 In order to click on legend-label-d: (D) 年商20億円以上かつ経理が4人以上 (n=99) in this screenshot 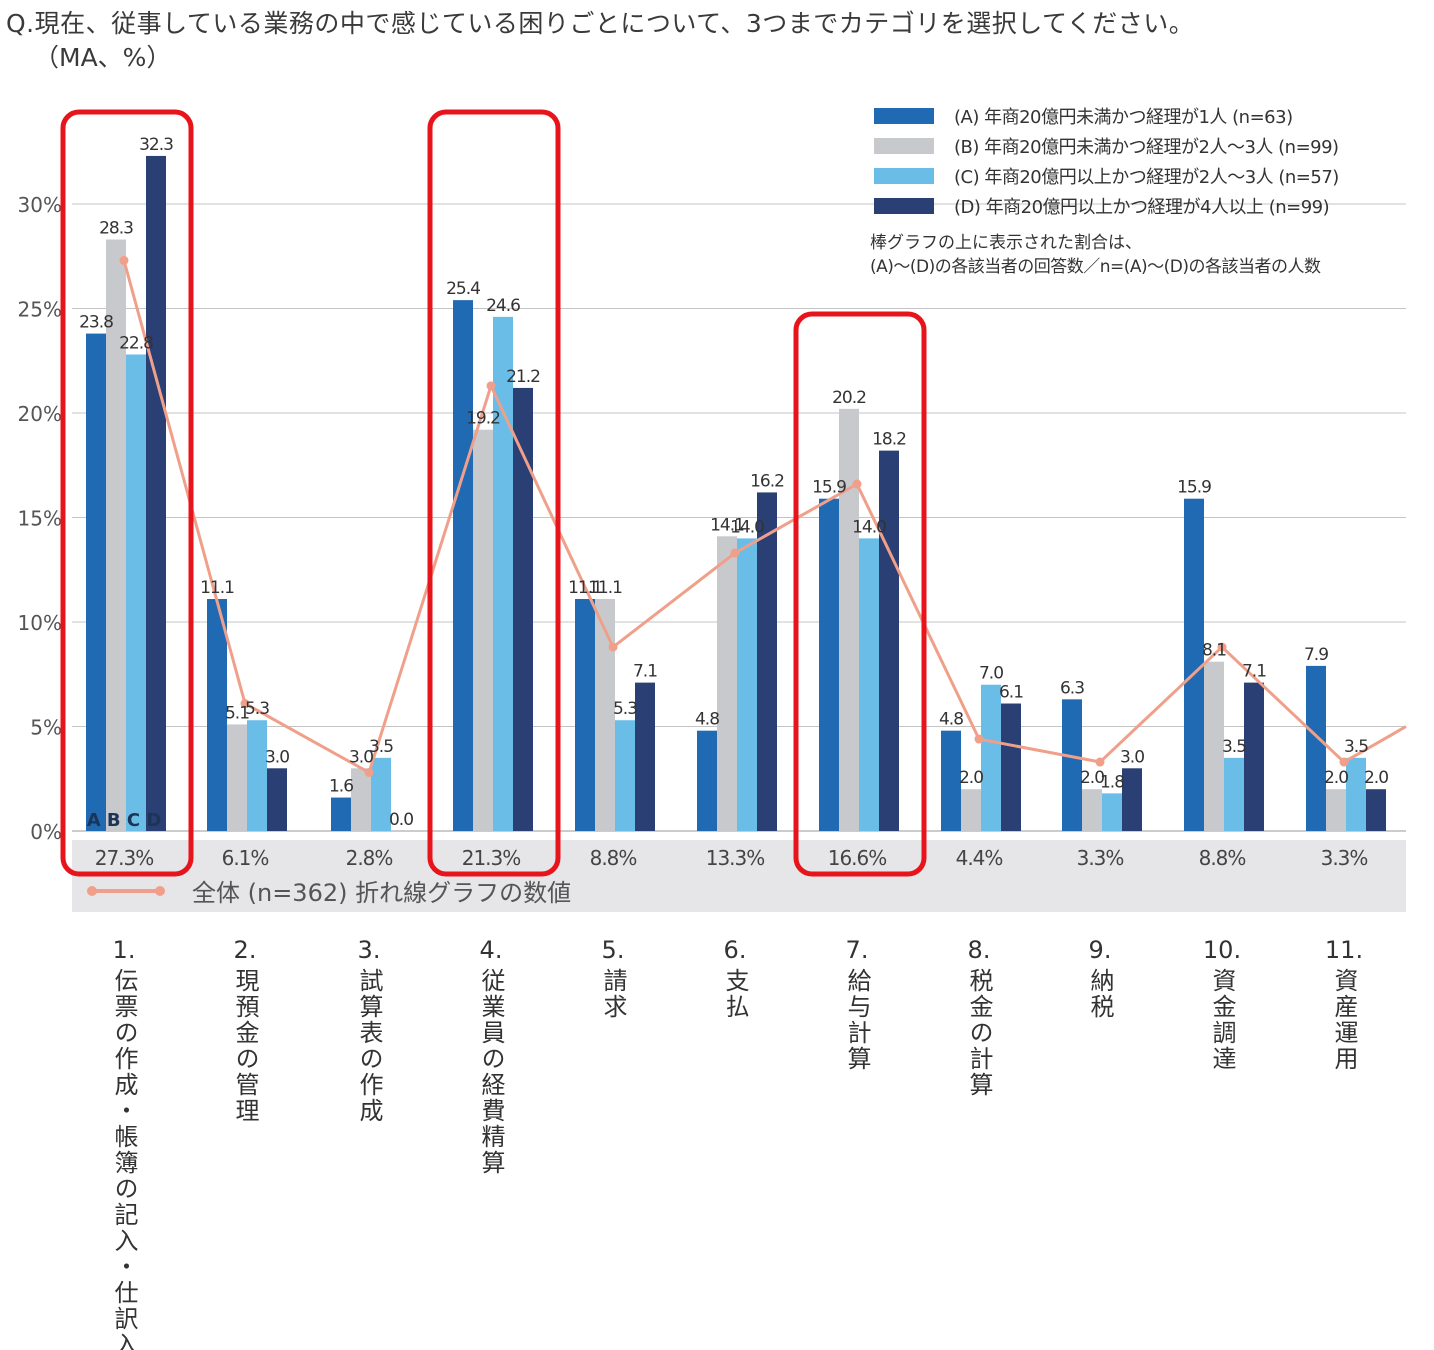, I will do `click(1141, 207)`.